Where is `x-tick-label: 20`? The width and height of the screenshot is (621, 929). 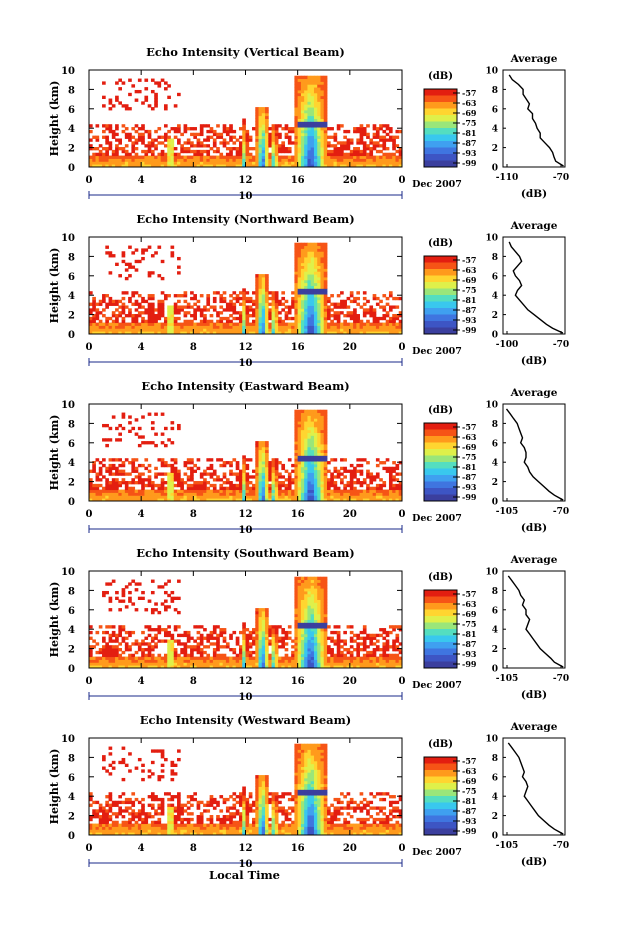
x-tick-label: 20 is located at coordinates (350, 180).